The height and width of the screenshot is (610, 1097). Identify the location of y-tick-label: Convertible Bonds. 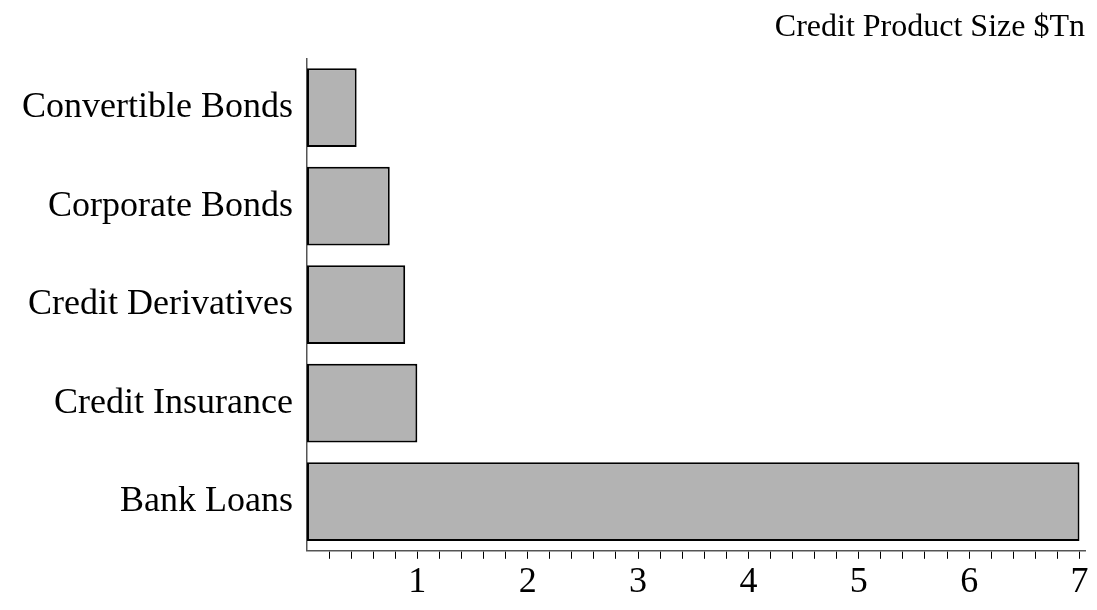
(157, 105).